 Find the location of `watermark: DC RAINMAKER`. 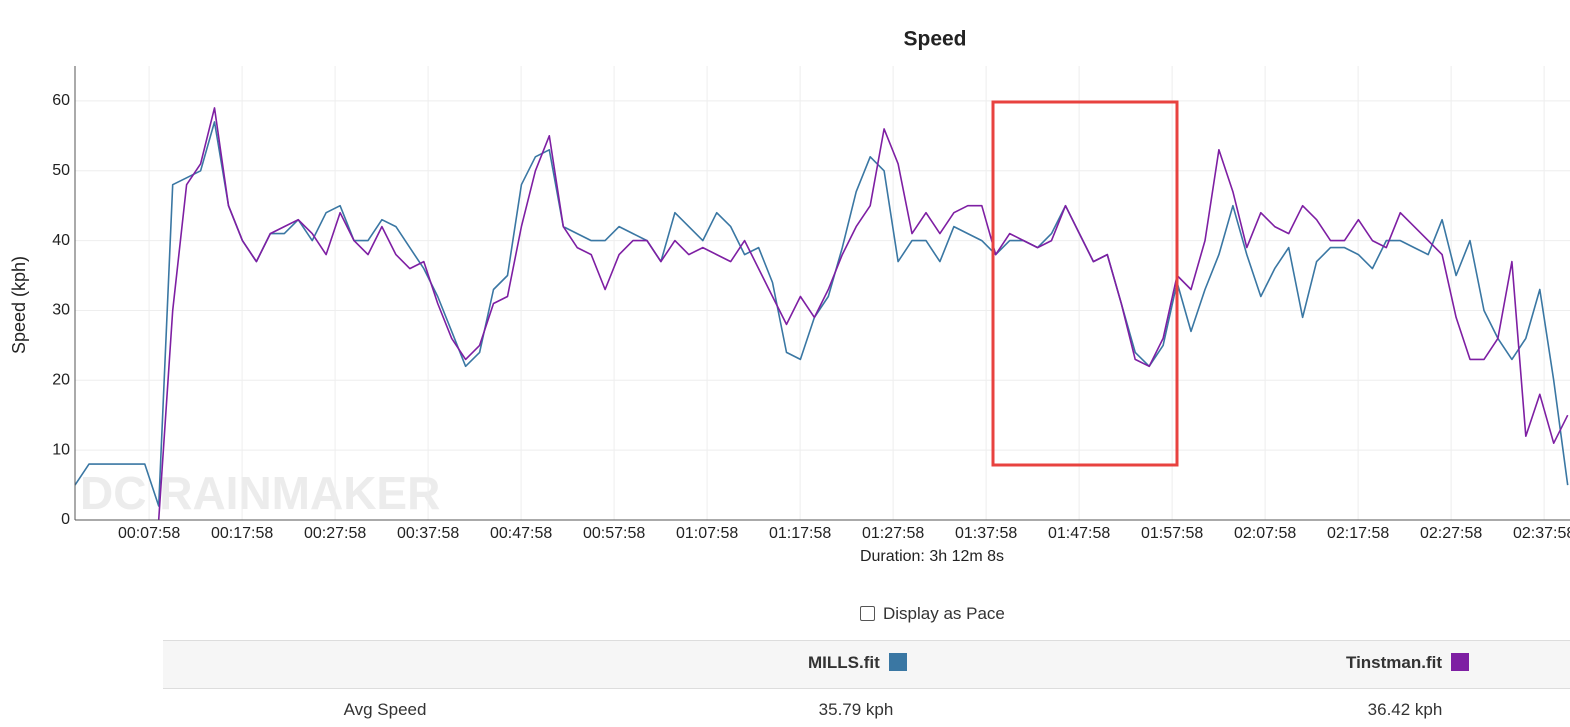

watermark: DC RAINMAKER is located at coordinates (260, 493).